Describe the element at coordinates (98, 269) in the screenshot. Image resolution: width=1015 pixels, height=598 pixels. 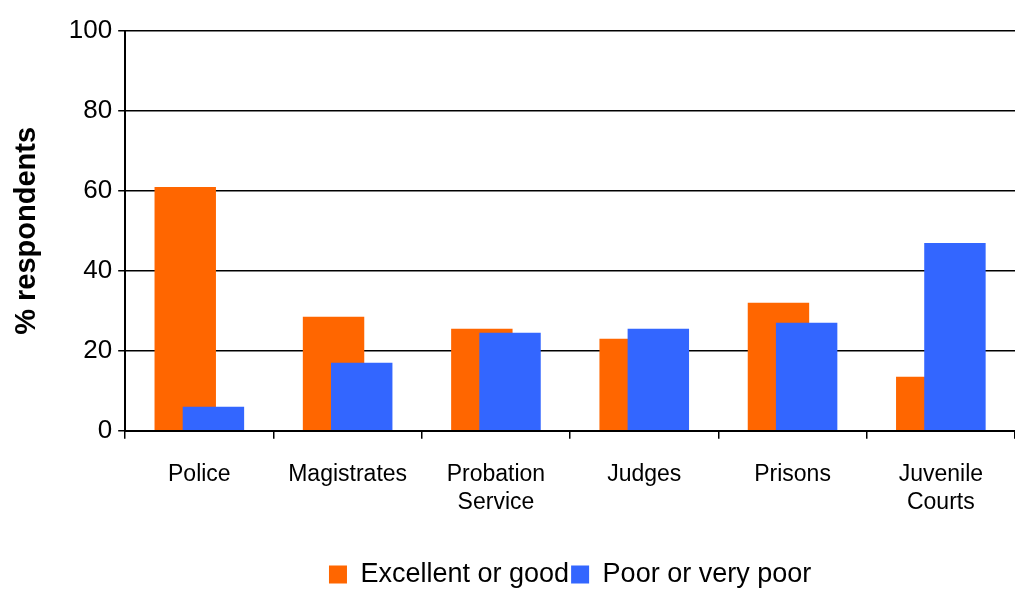
I see `y-tick-label: 40` at that location.